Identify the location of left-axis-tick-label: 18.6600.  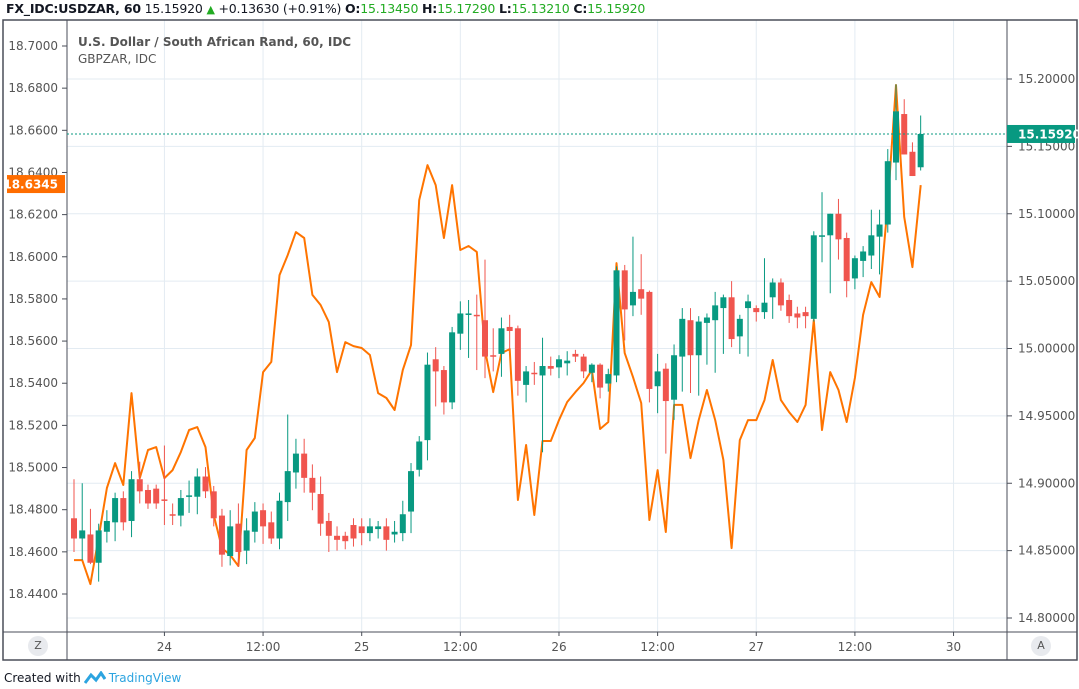
(33, 130).